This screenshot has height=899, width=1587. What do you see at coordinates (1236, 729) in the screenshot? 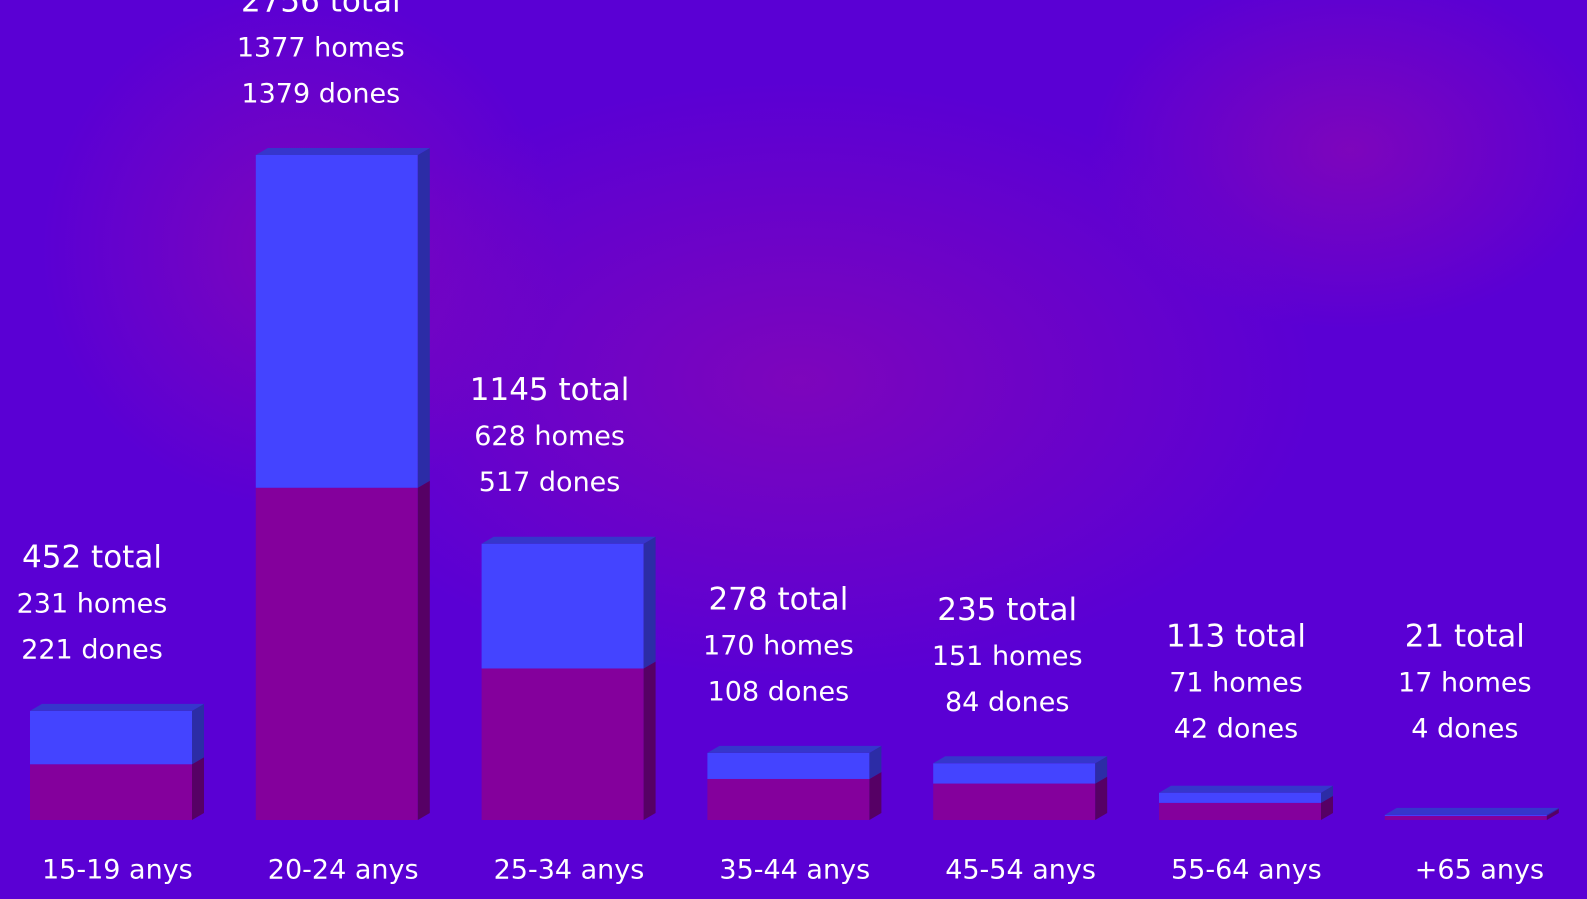
I see `value-label: 42 dones` at bounding box center [1236, 729].